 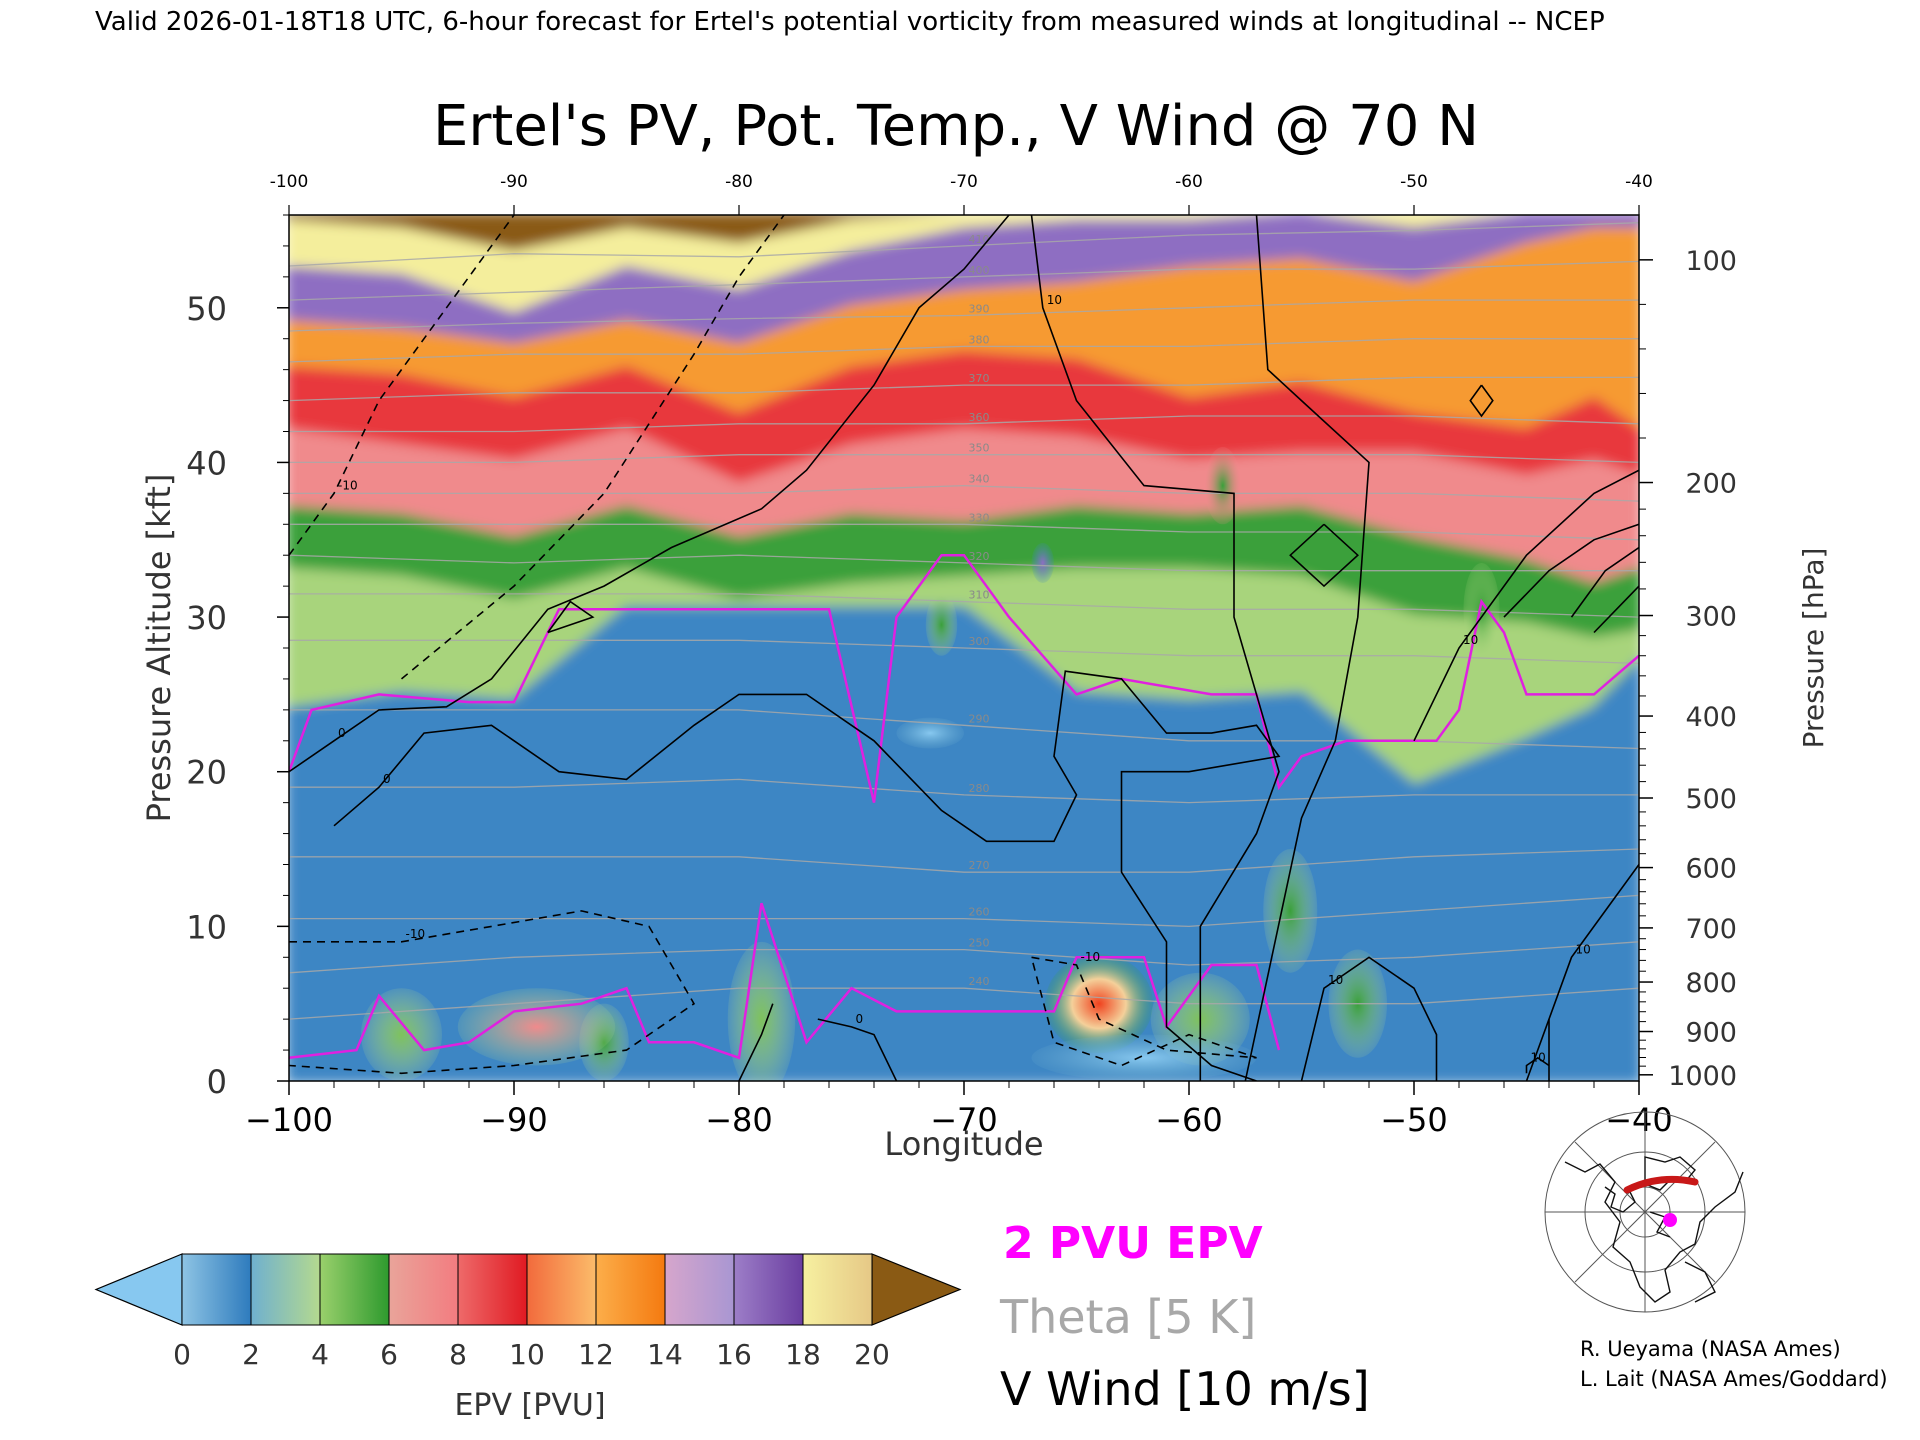 I want to click on colorbar-tick-label: 10, so click(x=527, y=1354).